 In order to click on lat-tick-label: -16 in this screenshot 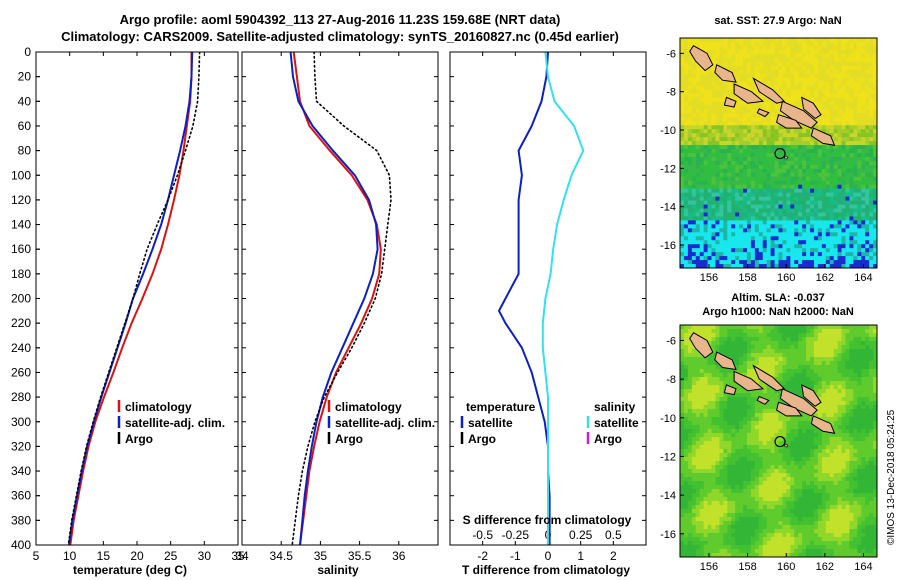, I will do `click(668, 246)`.